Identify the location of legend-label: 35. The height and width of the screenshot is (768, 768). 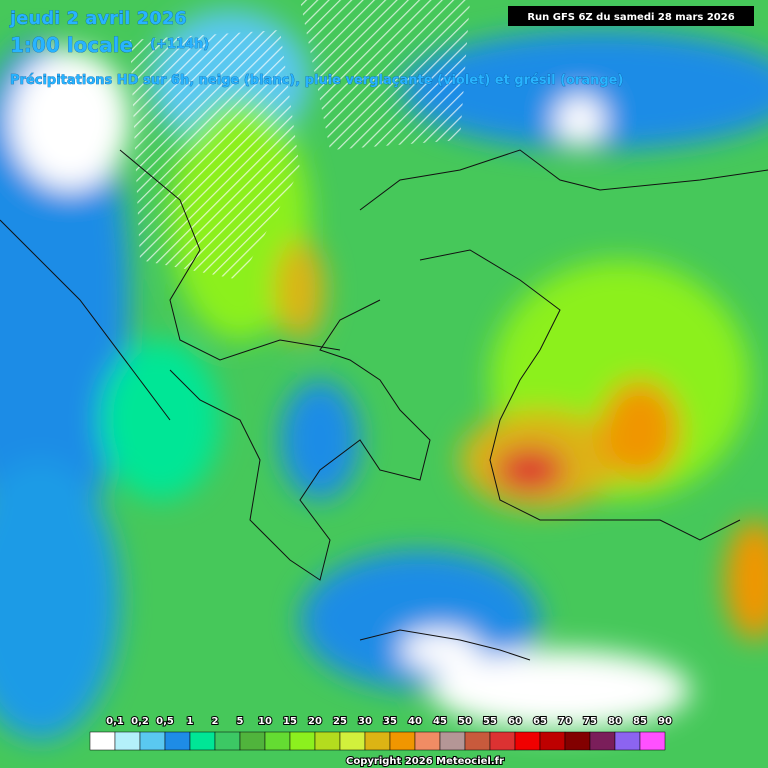
(390, 721).